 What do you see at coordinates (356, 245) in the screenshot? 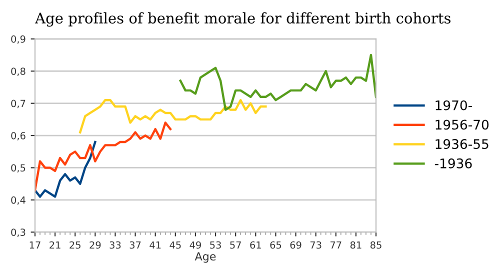
I see `x-tick-label: 81` at bounding box center [356, 245].